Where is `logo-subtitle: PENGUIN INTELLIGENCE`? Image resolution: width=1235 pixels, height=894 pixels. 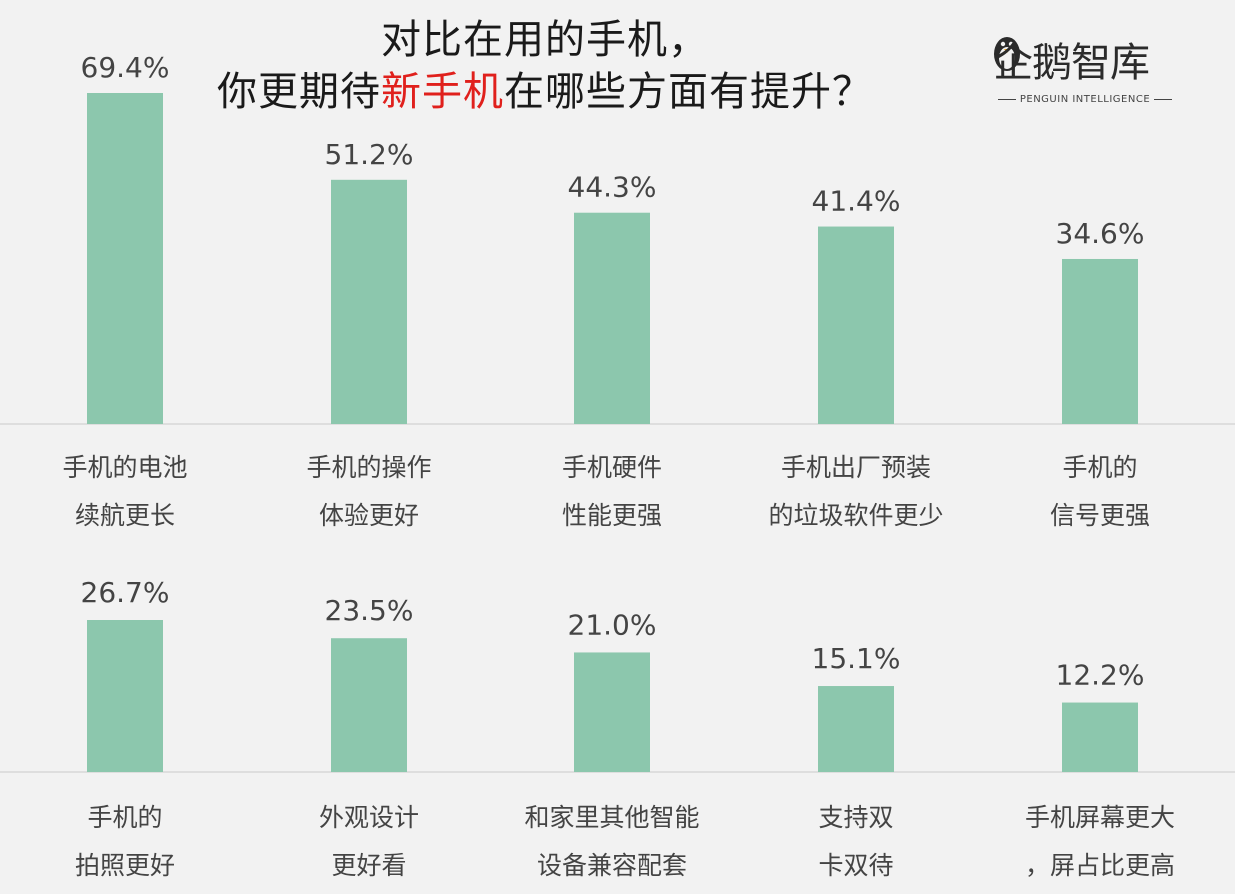
logo-subtitle: PENGUIN INTELLIGENCE is located at coordinates (1085, 99).